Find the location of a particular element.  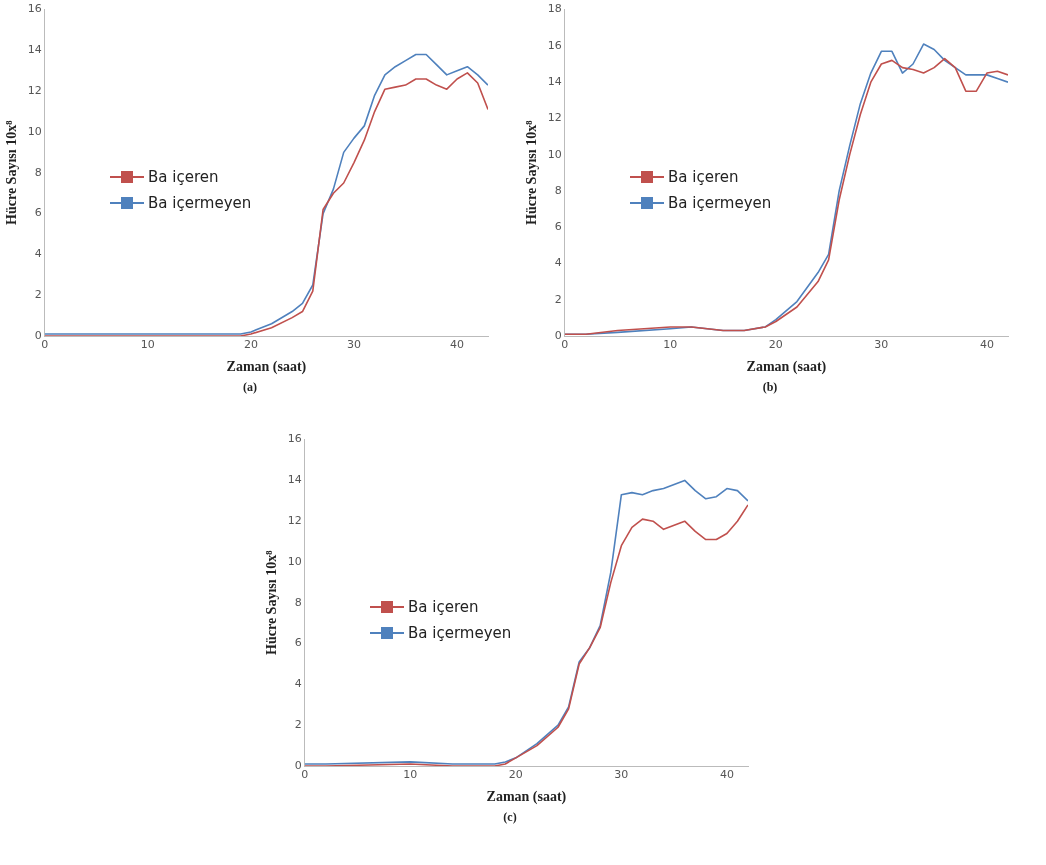

y-tick-label: 18 is located at coordinates (554, 9).